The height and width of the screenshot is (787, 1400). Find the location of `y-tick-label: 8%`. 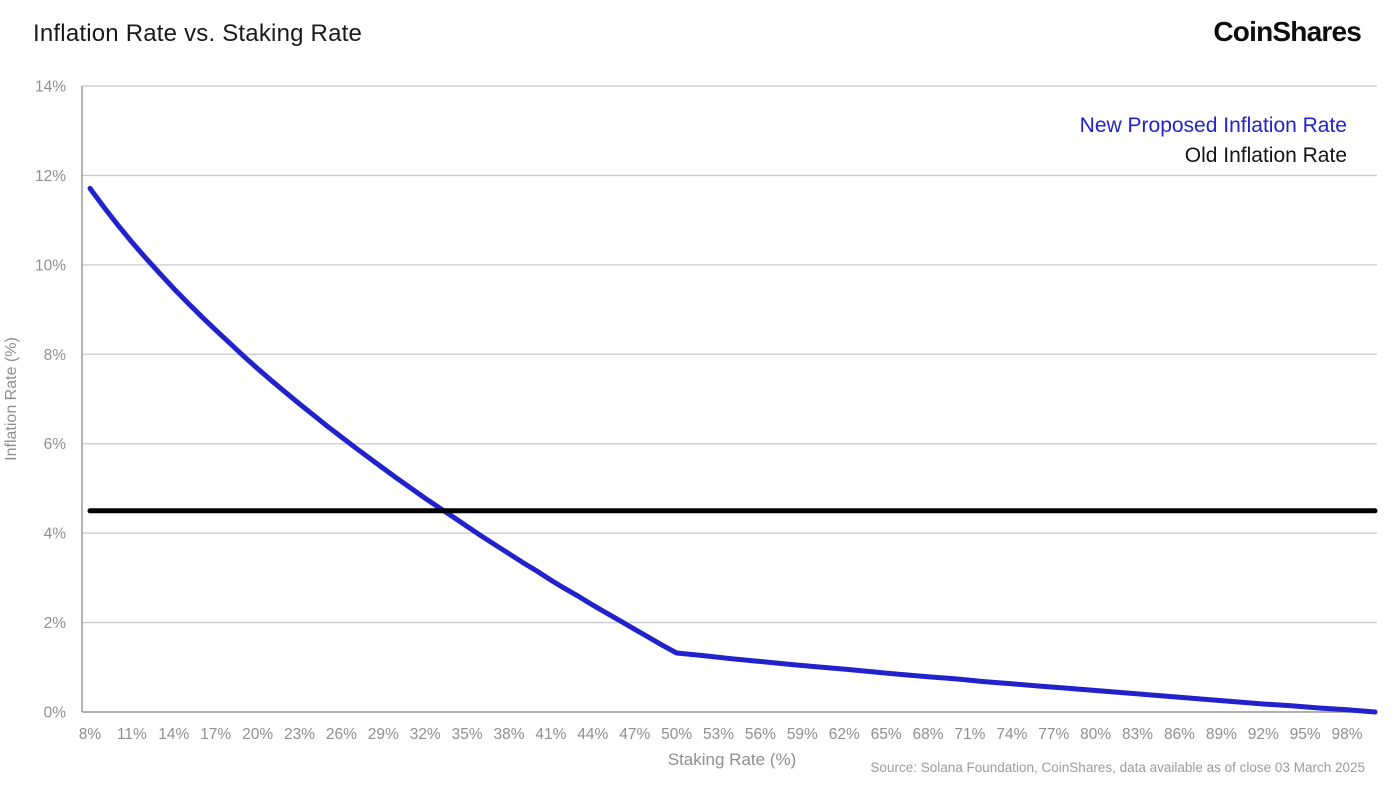

y-tick-label: 8% is located at coordinates (55, 355).